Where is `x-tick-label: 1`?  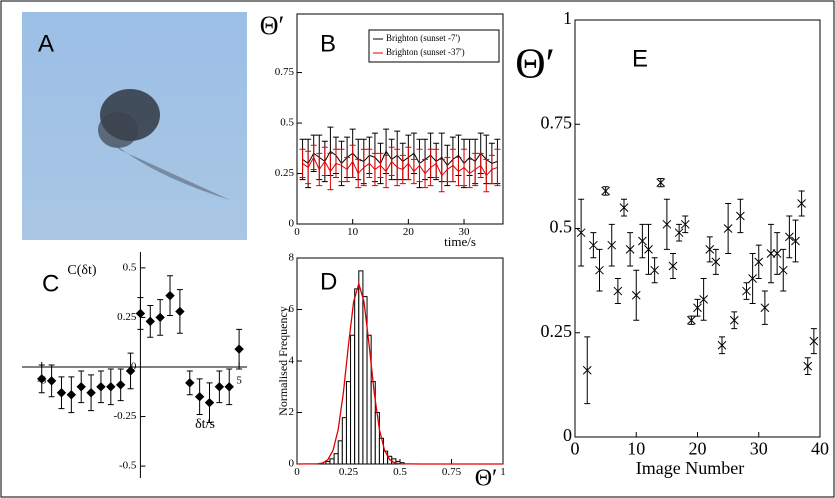 x-tick-label: 1 is located at coordinates (503, 472).